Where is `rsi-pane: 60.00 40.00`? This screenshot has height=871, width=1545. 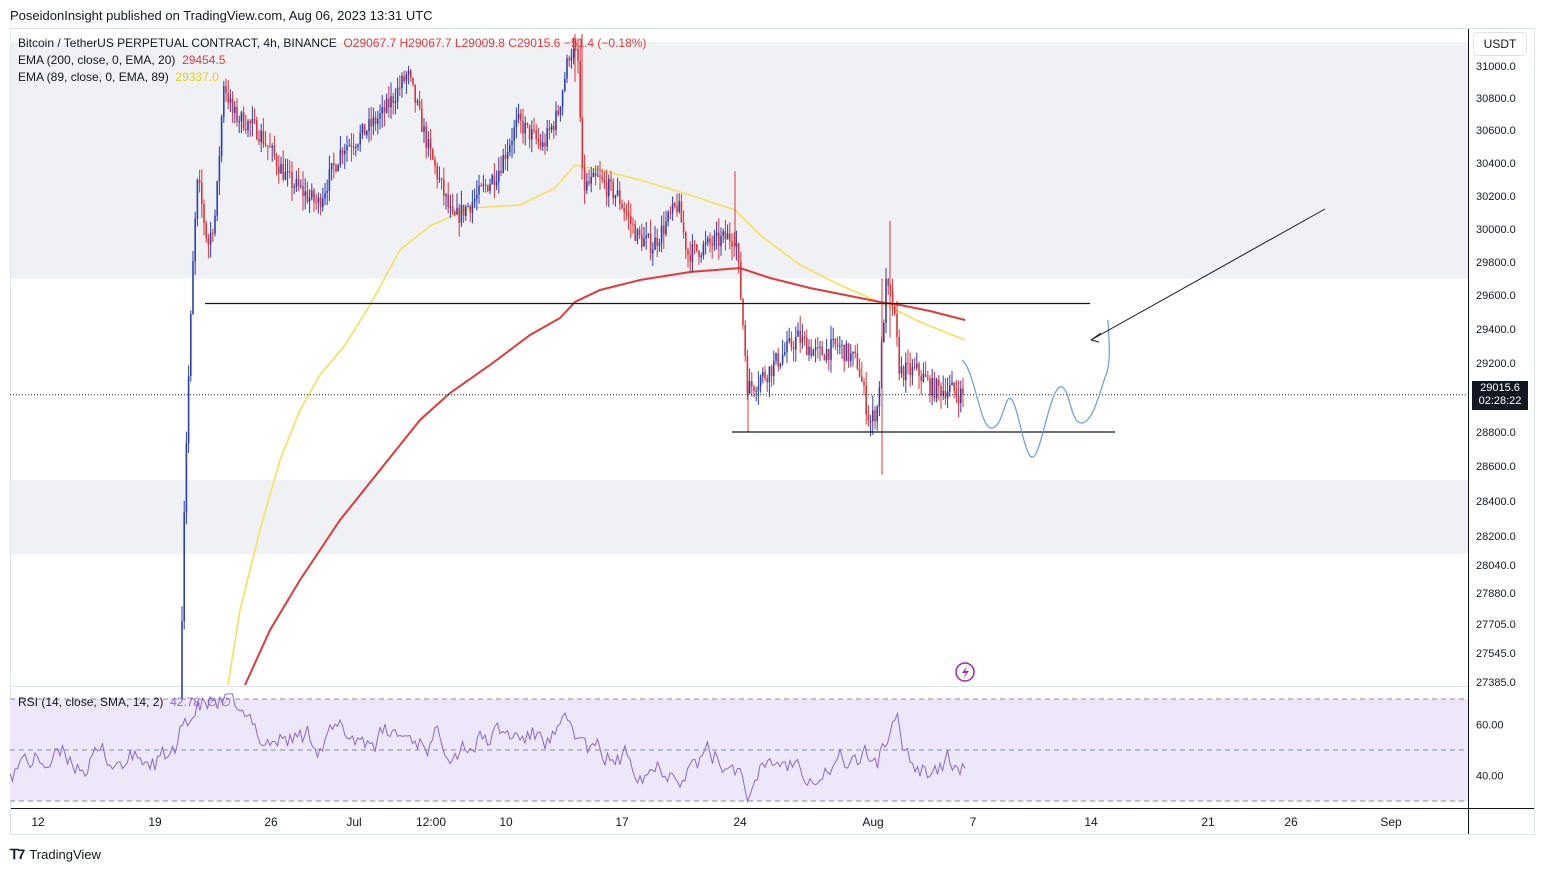
rsi-pane: 60.00 40.00 is located at coordinates (756, 748).